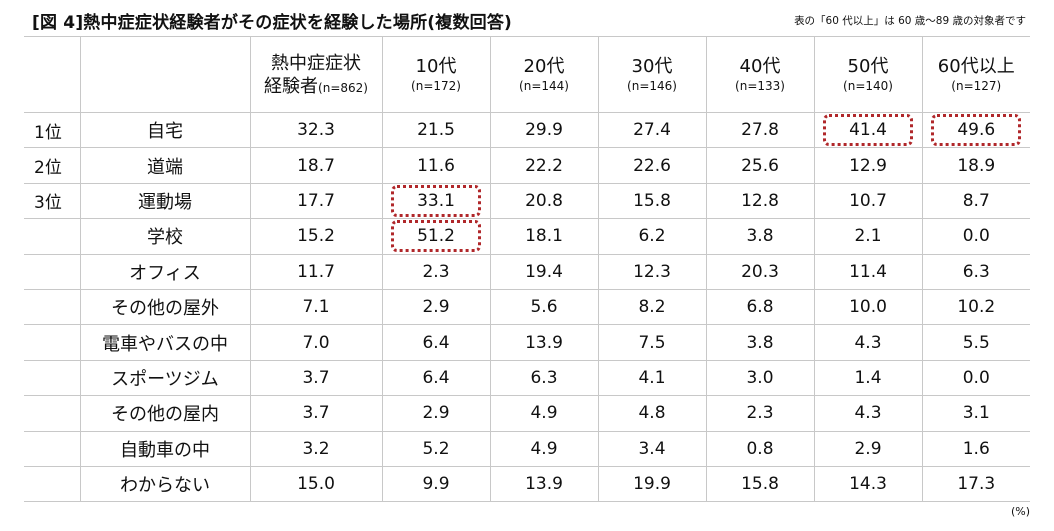 This screenshot has width=1054, height=531. I want to click on highlighted-value-cell: 33.1, so click(435, 201).